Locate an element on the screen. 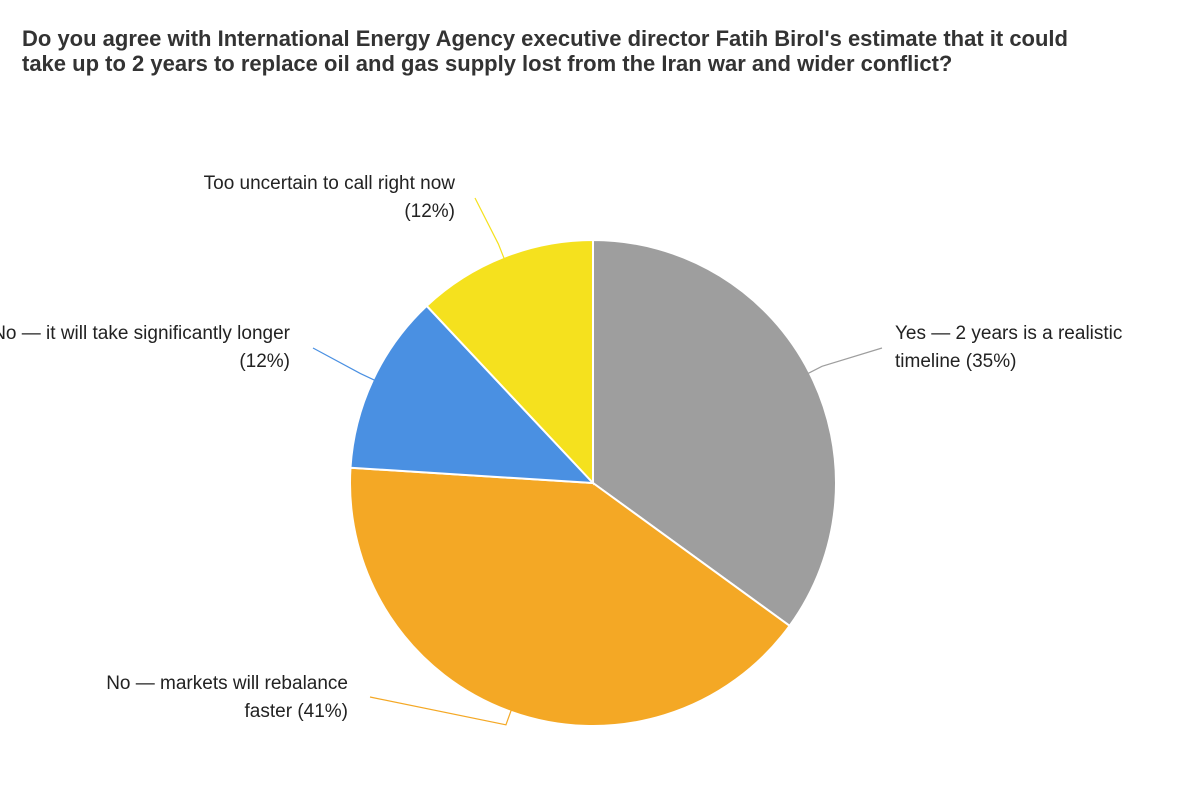 The image size is (1200, 800). category-label: Yes — 2 years is a realistic timeline is located at coordinates (1009, 347).